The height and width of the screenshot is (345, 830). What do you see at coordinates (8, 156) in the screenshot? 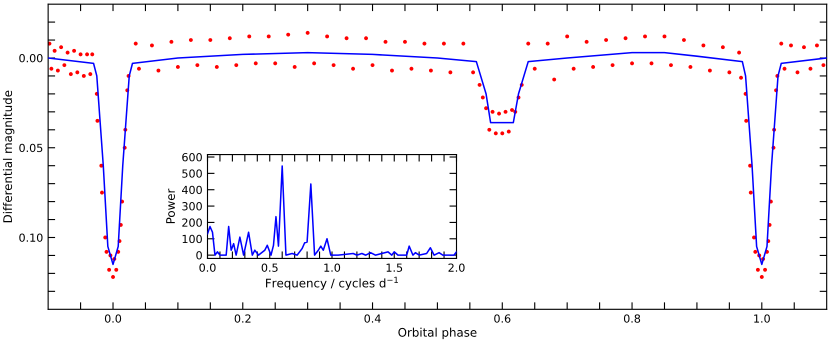
I see `y-axis-title: Differential magnitude` at bounding box center [8, 156].